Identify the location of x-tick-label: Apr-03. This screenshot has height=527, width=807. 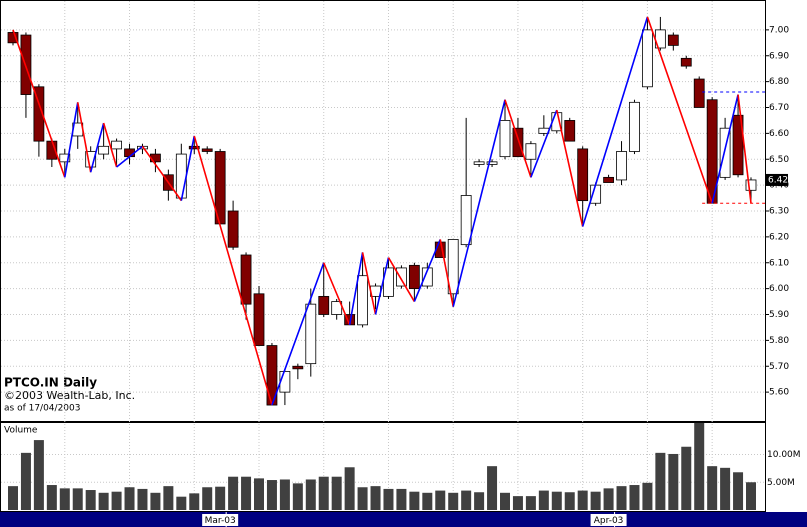
(609, 521).